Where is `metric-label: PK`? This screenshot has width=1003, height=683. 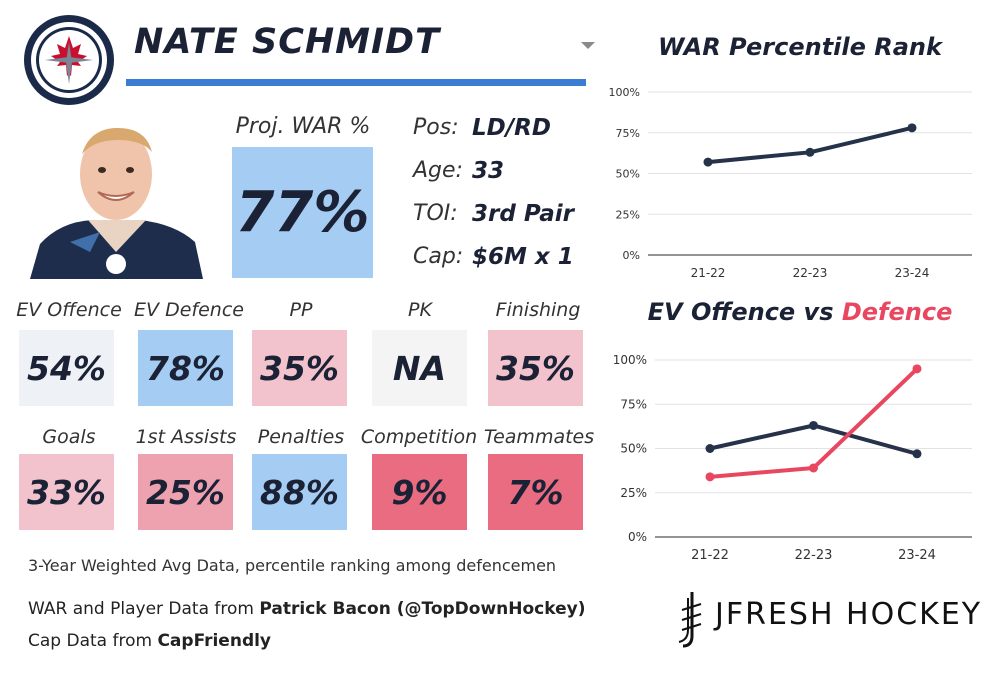 metric-label: PK is located at coordinates (420, 310).